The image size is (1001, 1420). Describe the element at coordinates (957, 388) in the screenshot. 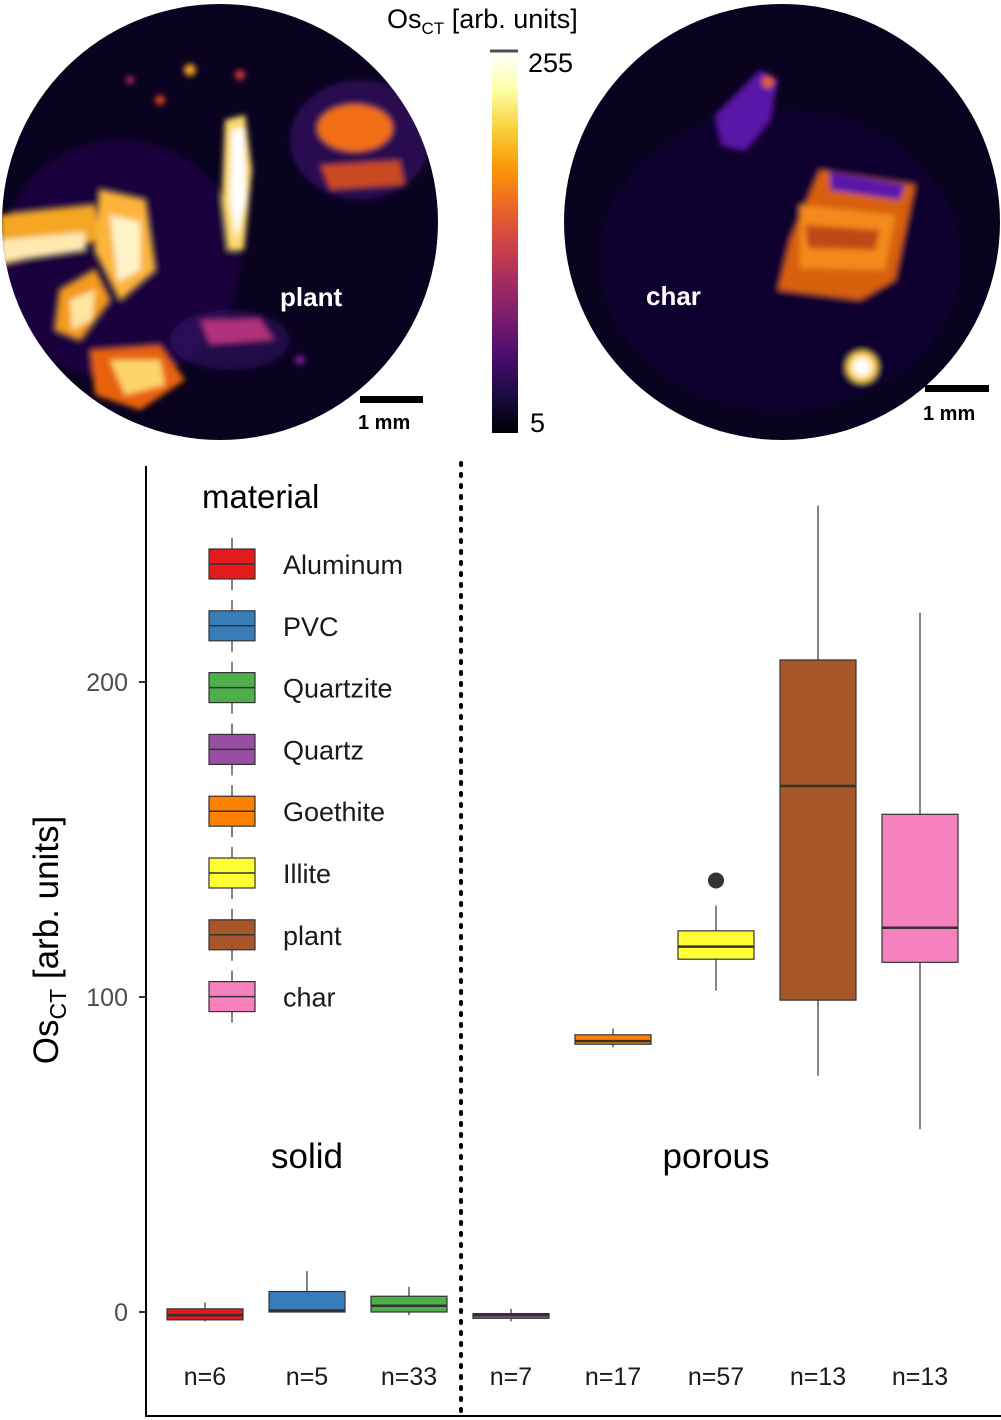

I see `char-scale-bar` at that location.